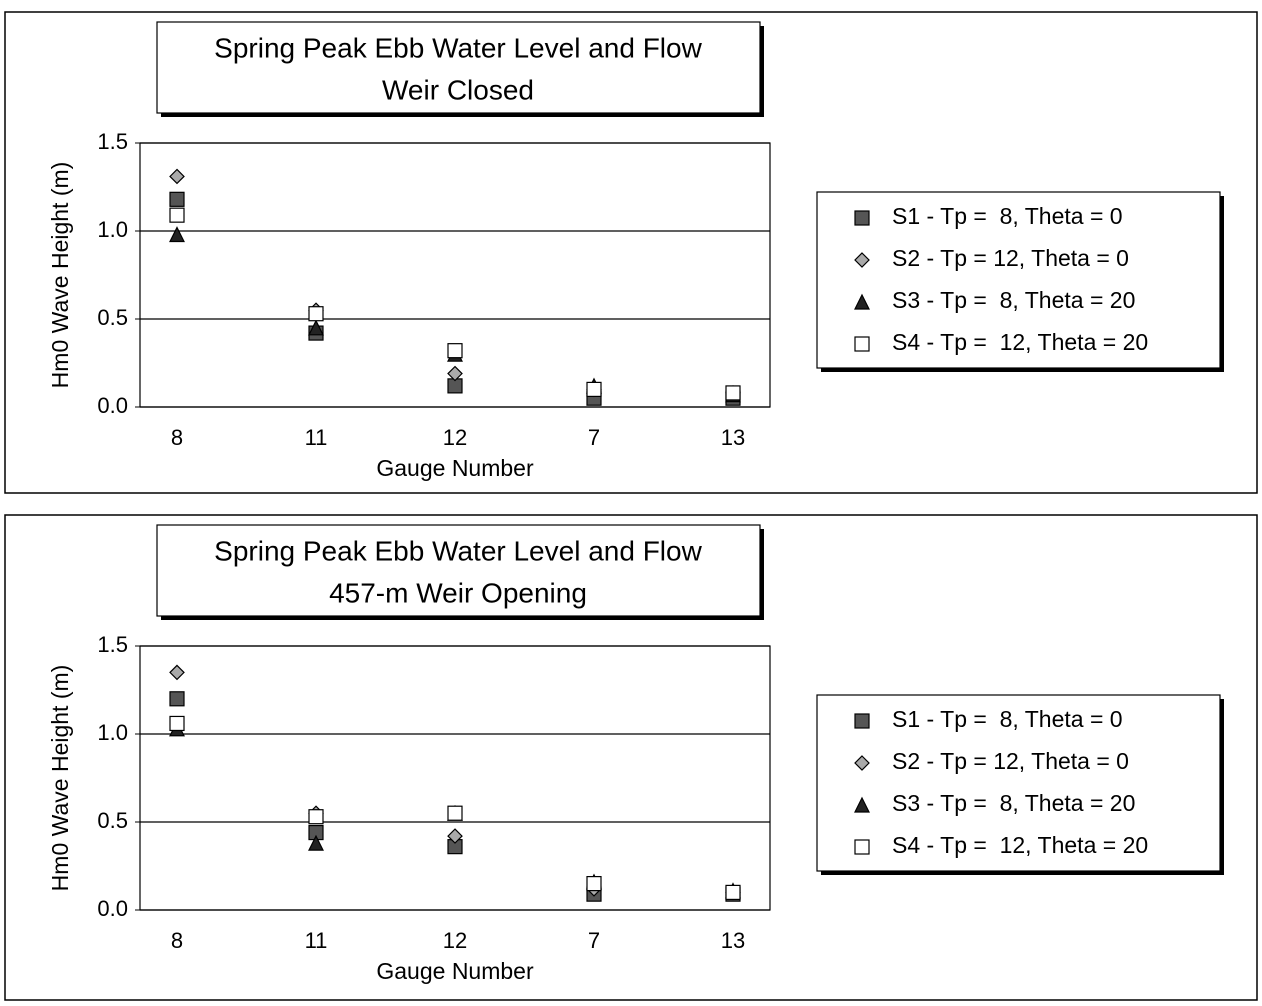  Describe the element at coordinates (458, 592) in the screenshot. I see `chart-subtitle: 457-m Weir Opening` at that location.